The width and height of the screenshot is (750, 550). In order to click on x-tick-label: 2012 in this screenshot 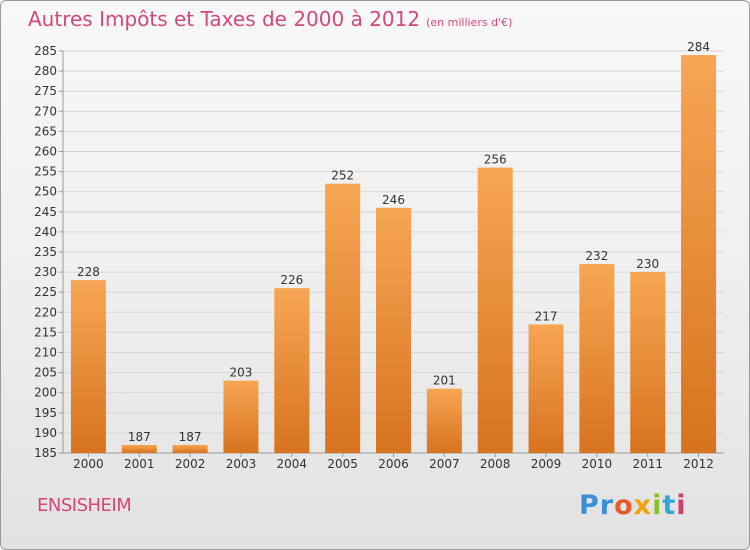, I will do `click(698, 464)`.